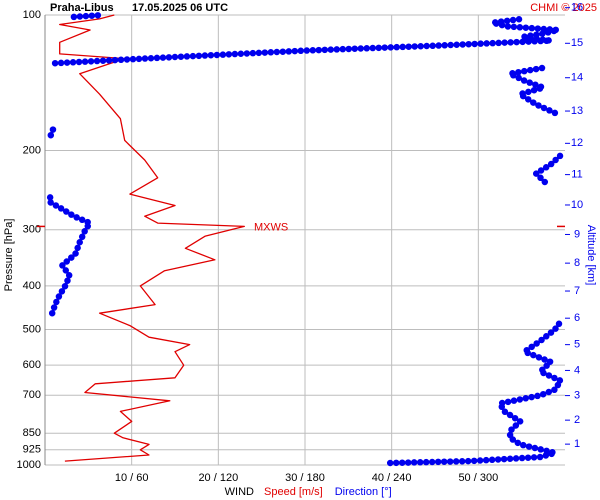 The image size is (600, 500). I want to click on y-tick-label: 850, so click(32, 433).